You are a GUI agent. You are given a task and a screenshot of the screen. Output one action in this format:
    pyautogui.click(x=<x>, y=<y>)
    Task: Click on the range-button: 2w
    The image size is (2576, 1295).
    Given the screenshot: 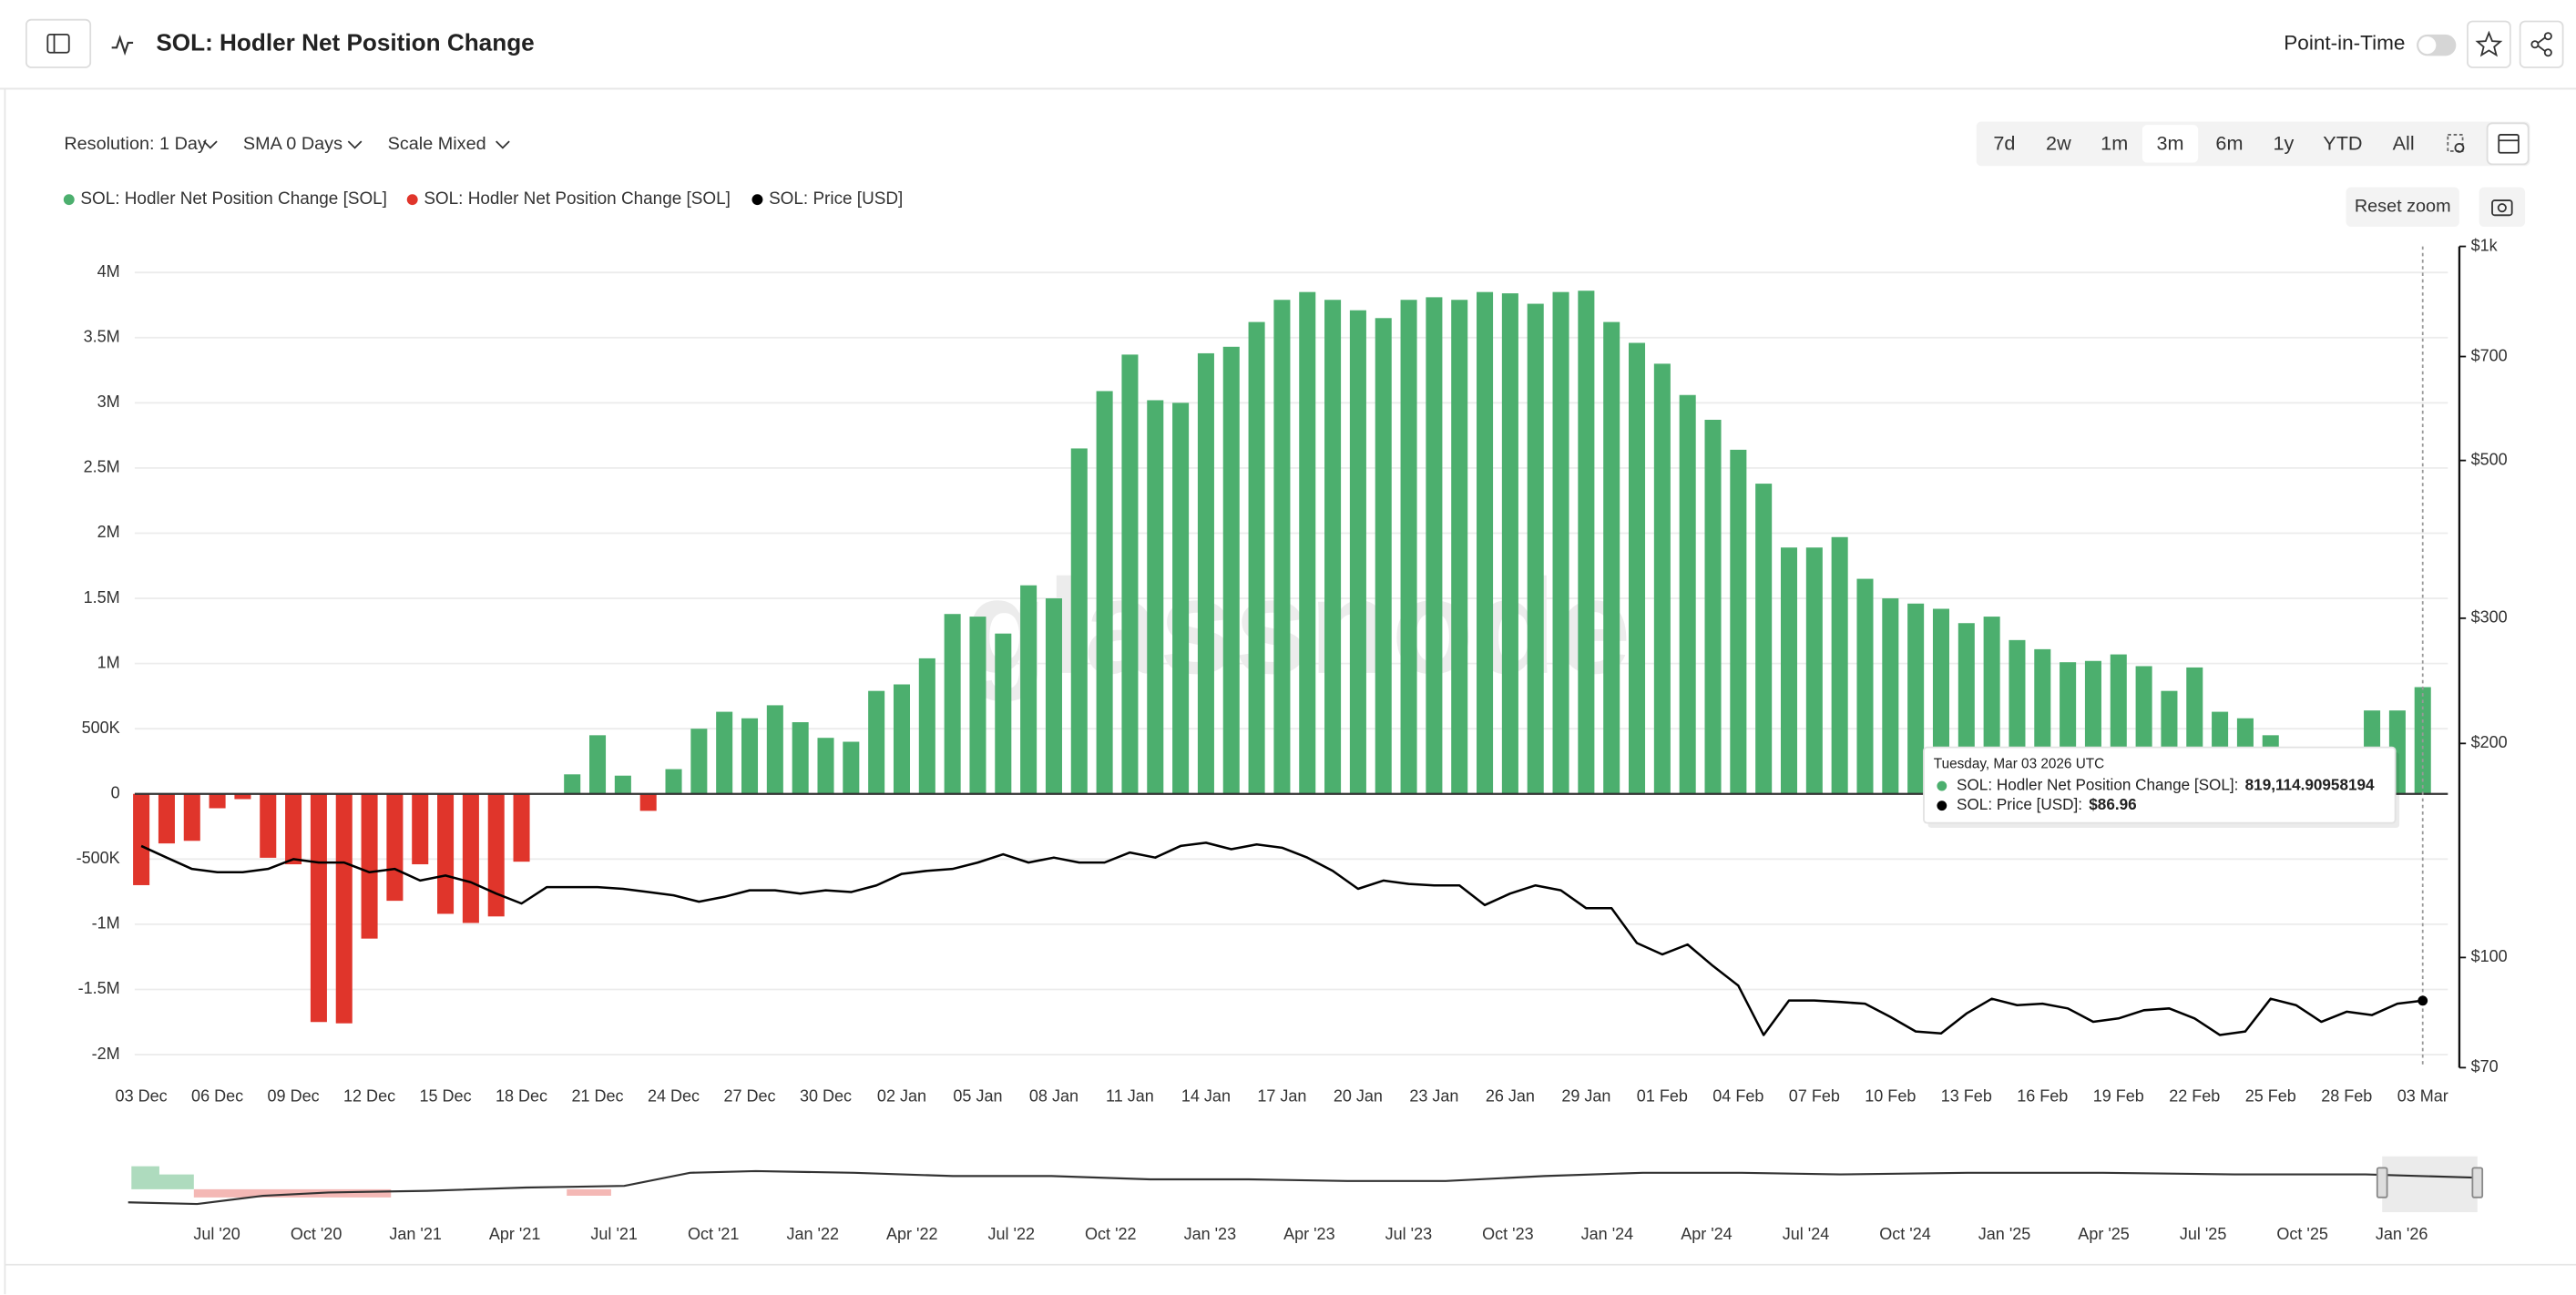 What is the action you would take?
    pyautogui.click(x=2058, y=142)
    